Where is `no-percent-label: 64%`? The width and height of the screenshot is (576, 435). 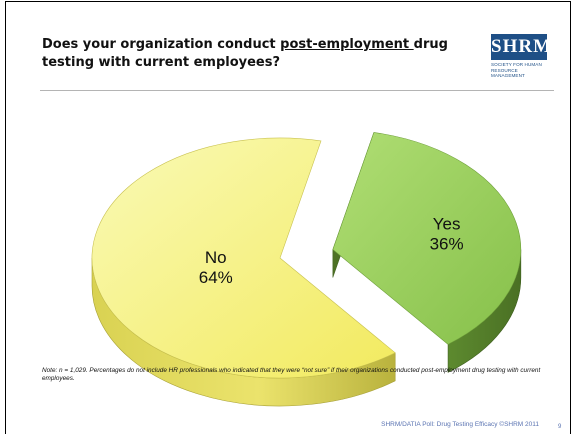 no-percent-label: 64% is located at coordinates (216, 277).